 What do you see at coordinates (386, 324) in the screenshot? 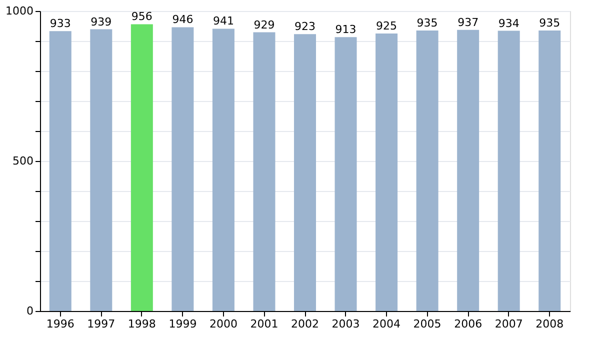
I see `x-tick-label: 2004` at bounding box center [386, 324].